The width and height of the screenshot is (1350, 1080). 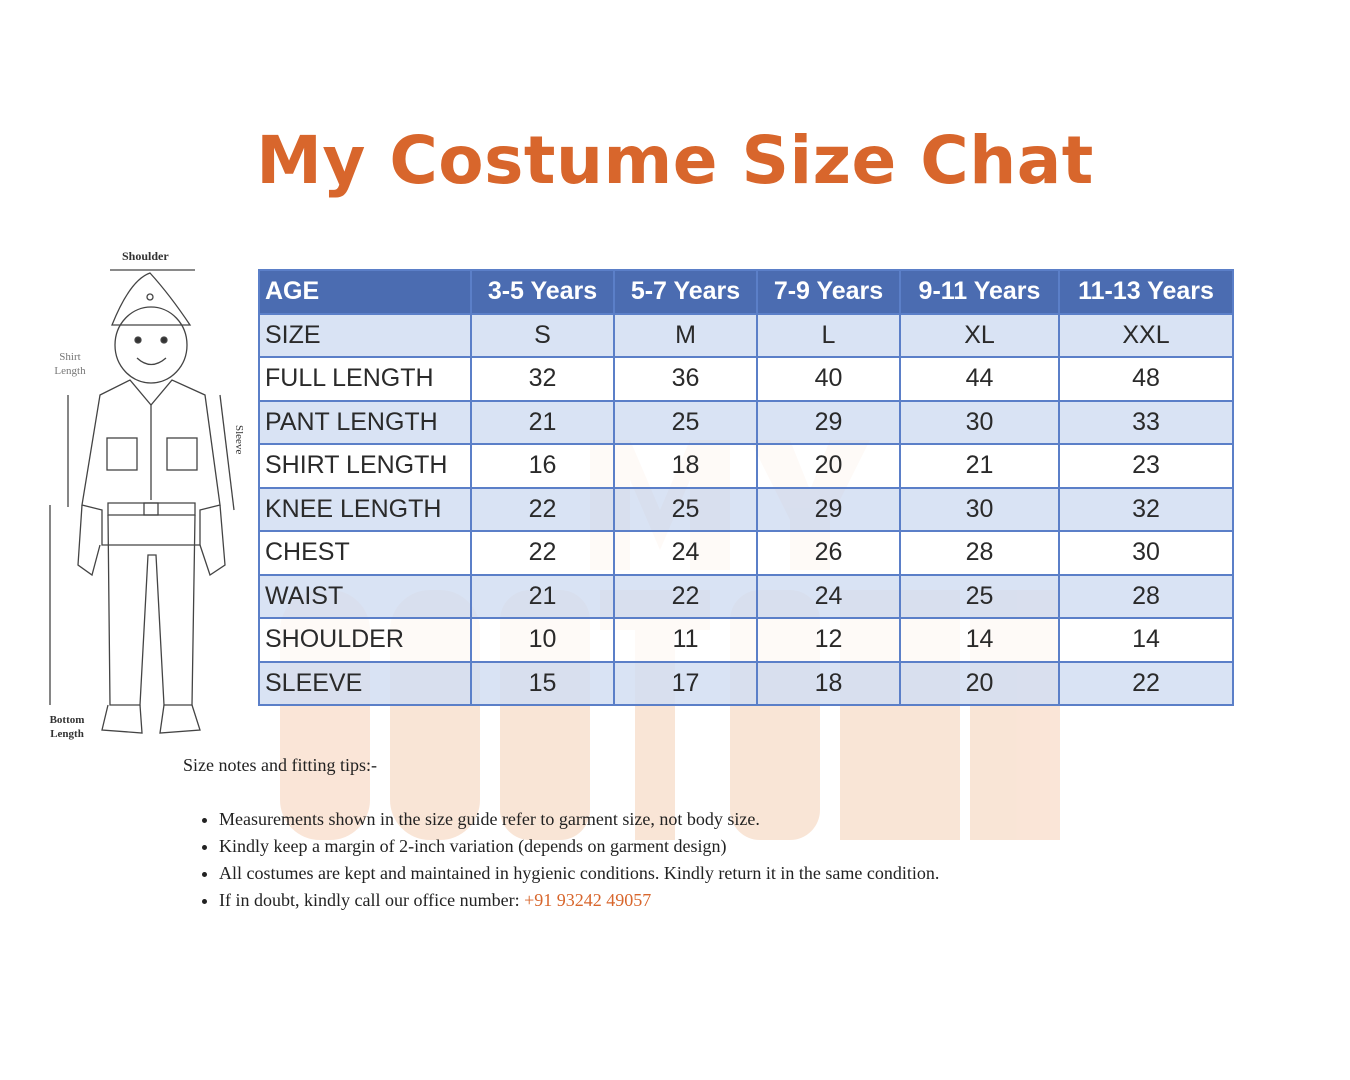 I want to click on table-cell: 44, so click(x=979, y=379).